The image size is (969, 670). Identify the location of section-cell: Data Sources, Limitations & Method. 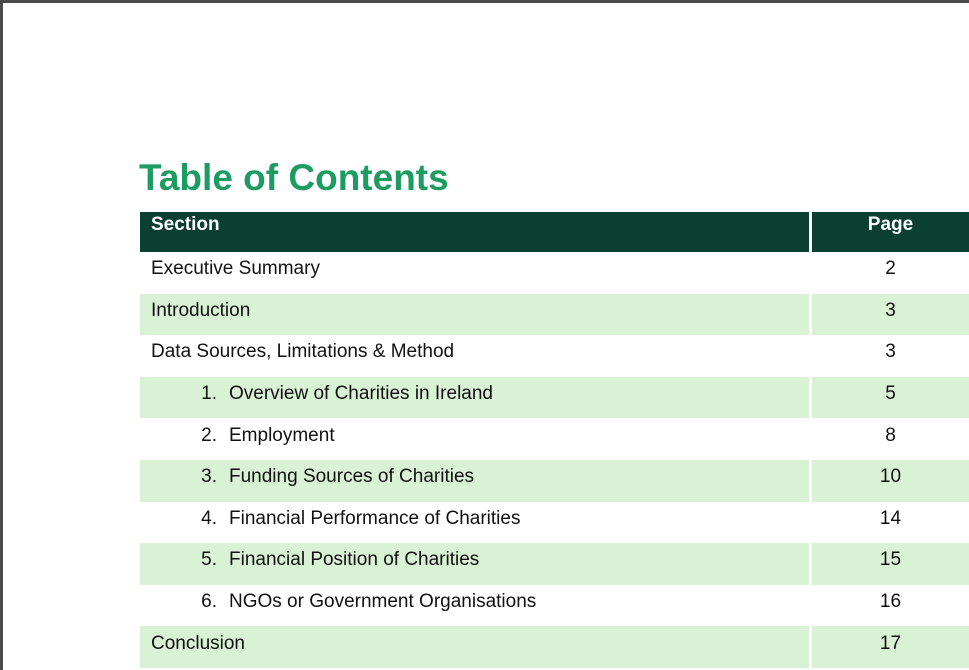
(474, 356).